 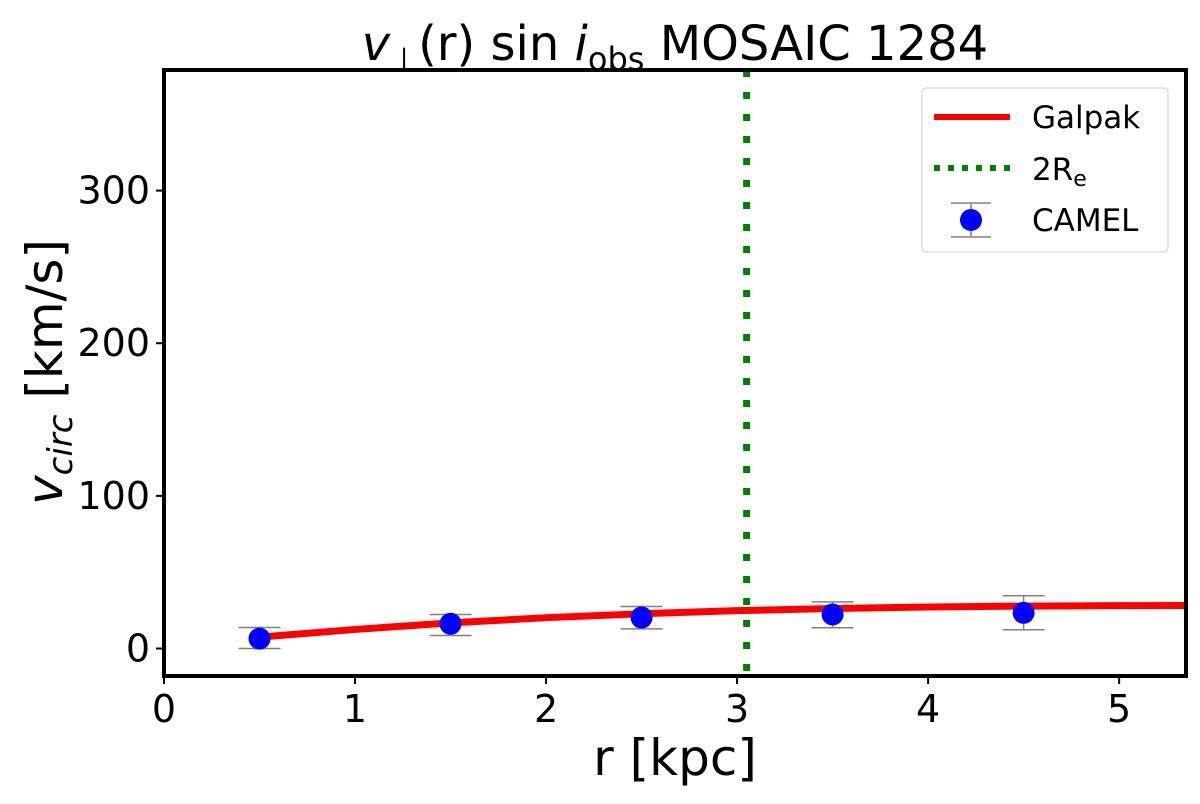 What do you see at coordinates (113, 191) in the screenshot?
I see `y-tick-label: 300` at bounding box center [113, 191].